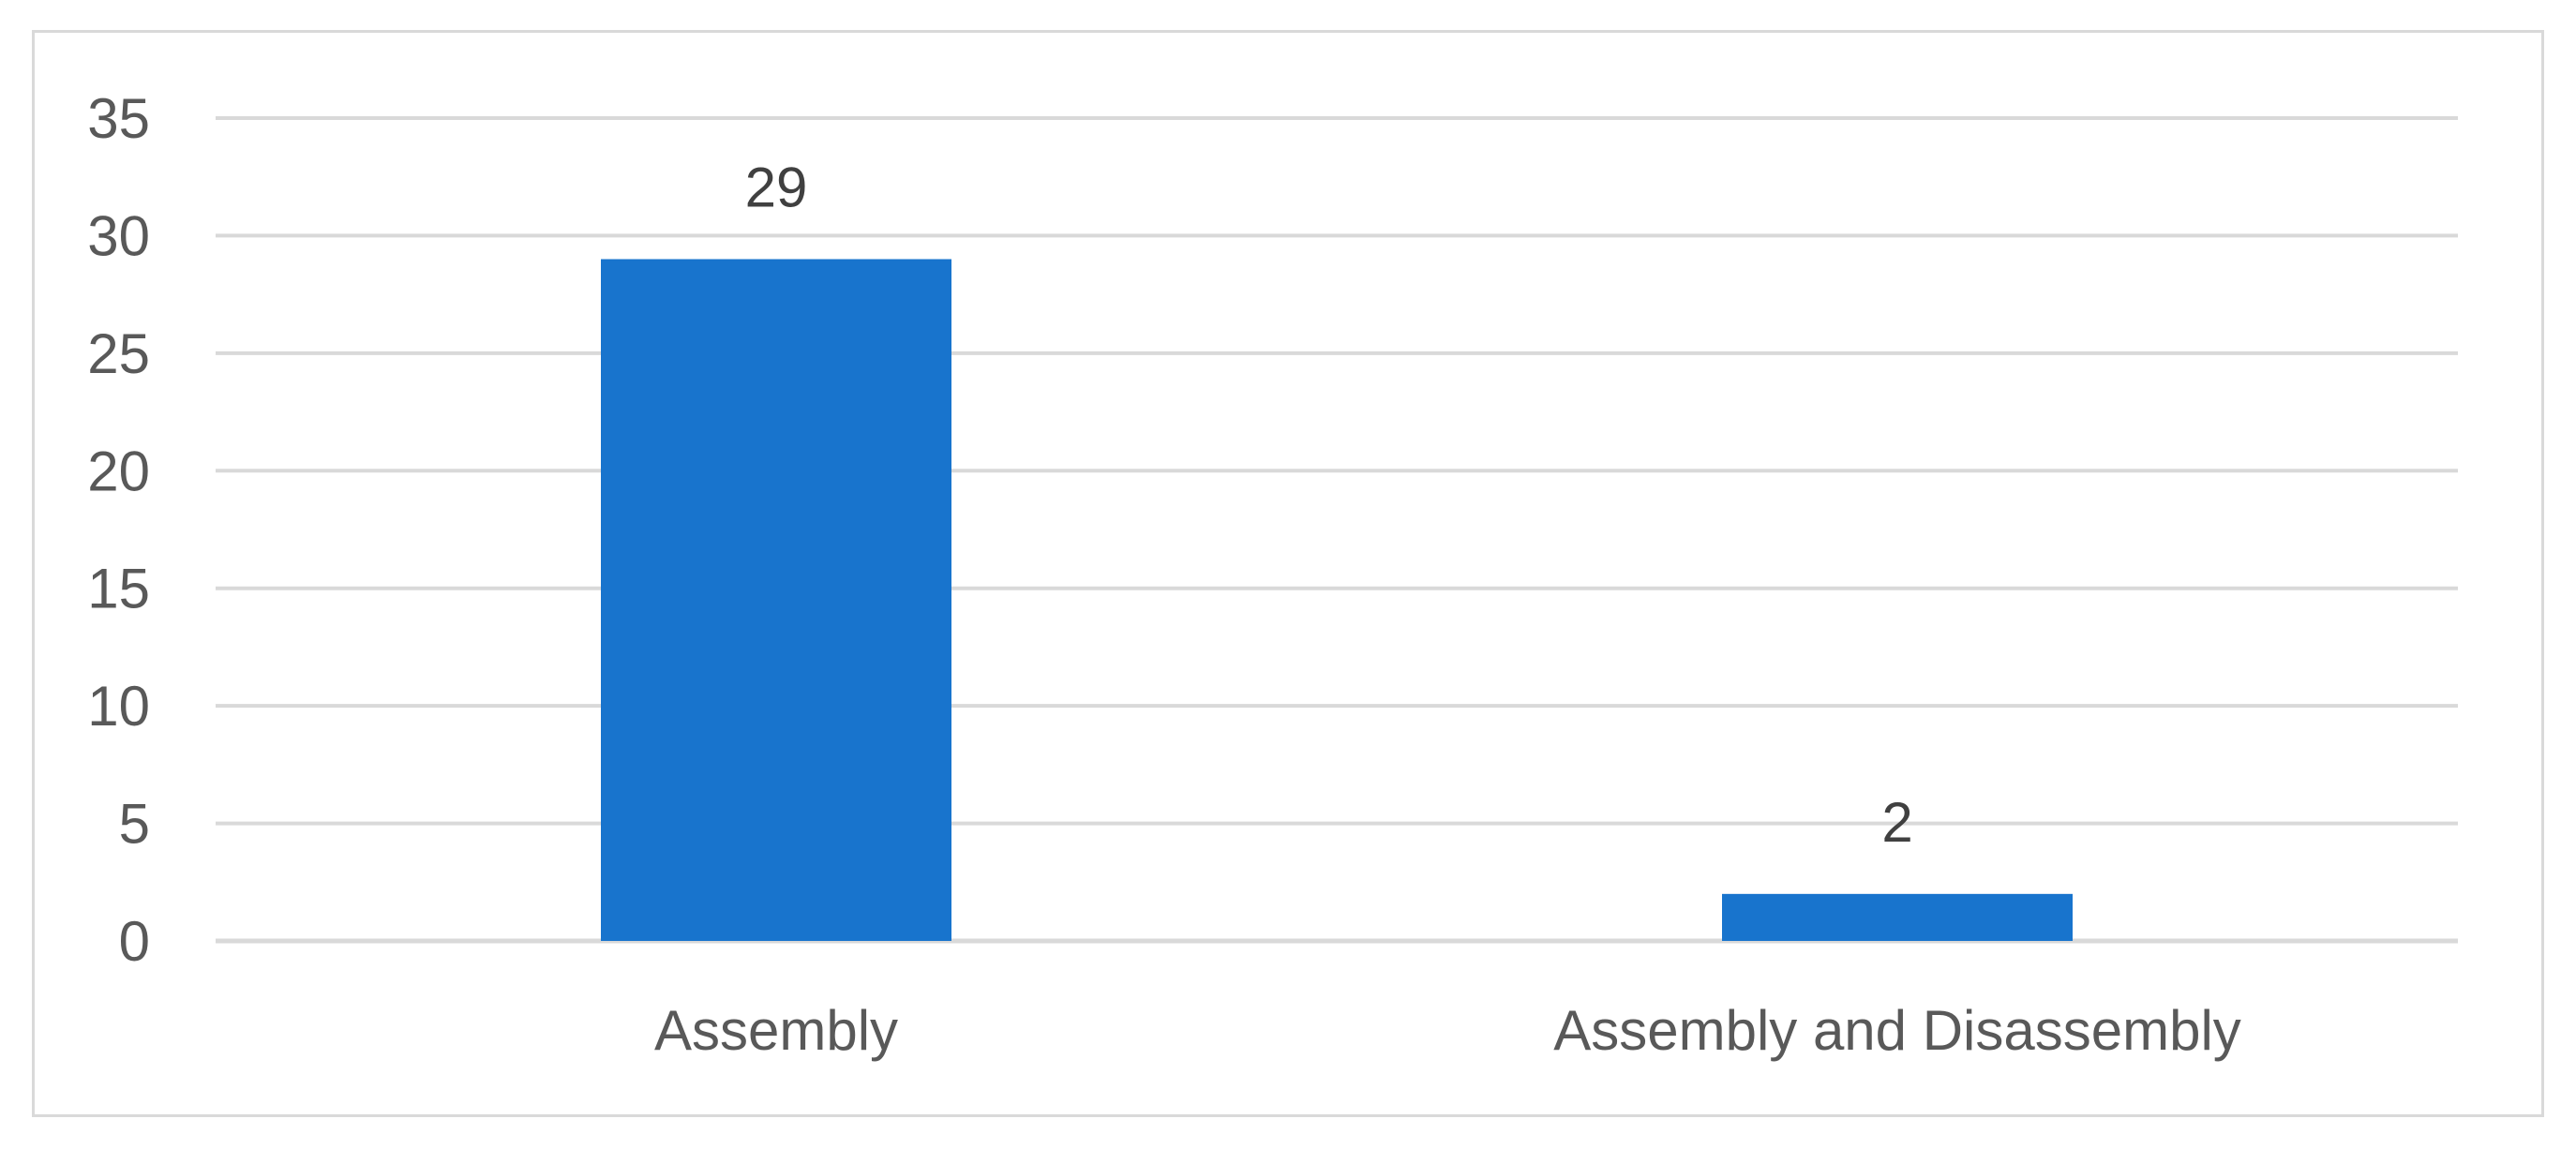 The width and height of the screenshot is (2576, 1149). What do you see at coordinates (119, 353) in the screenshot?
I see `y-tick-label: 25` at bounding box center [119, 353].